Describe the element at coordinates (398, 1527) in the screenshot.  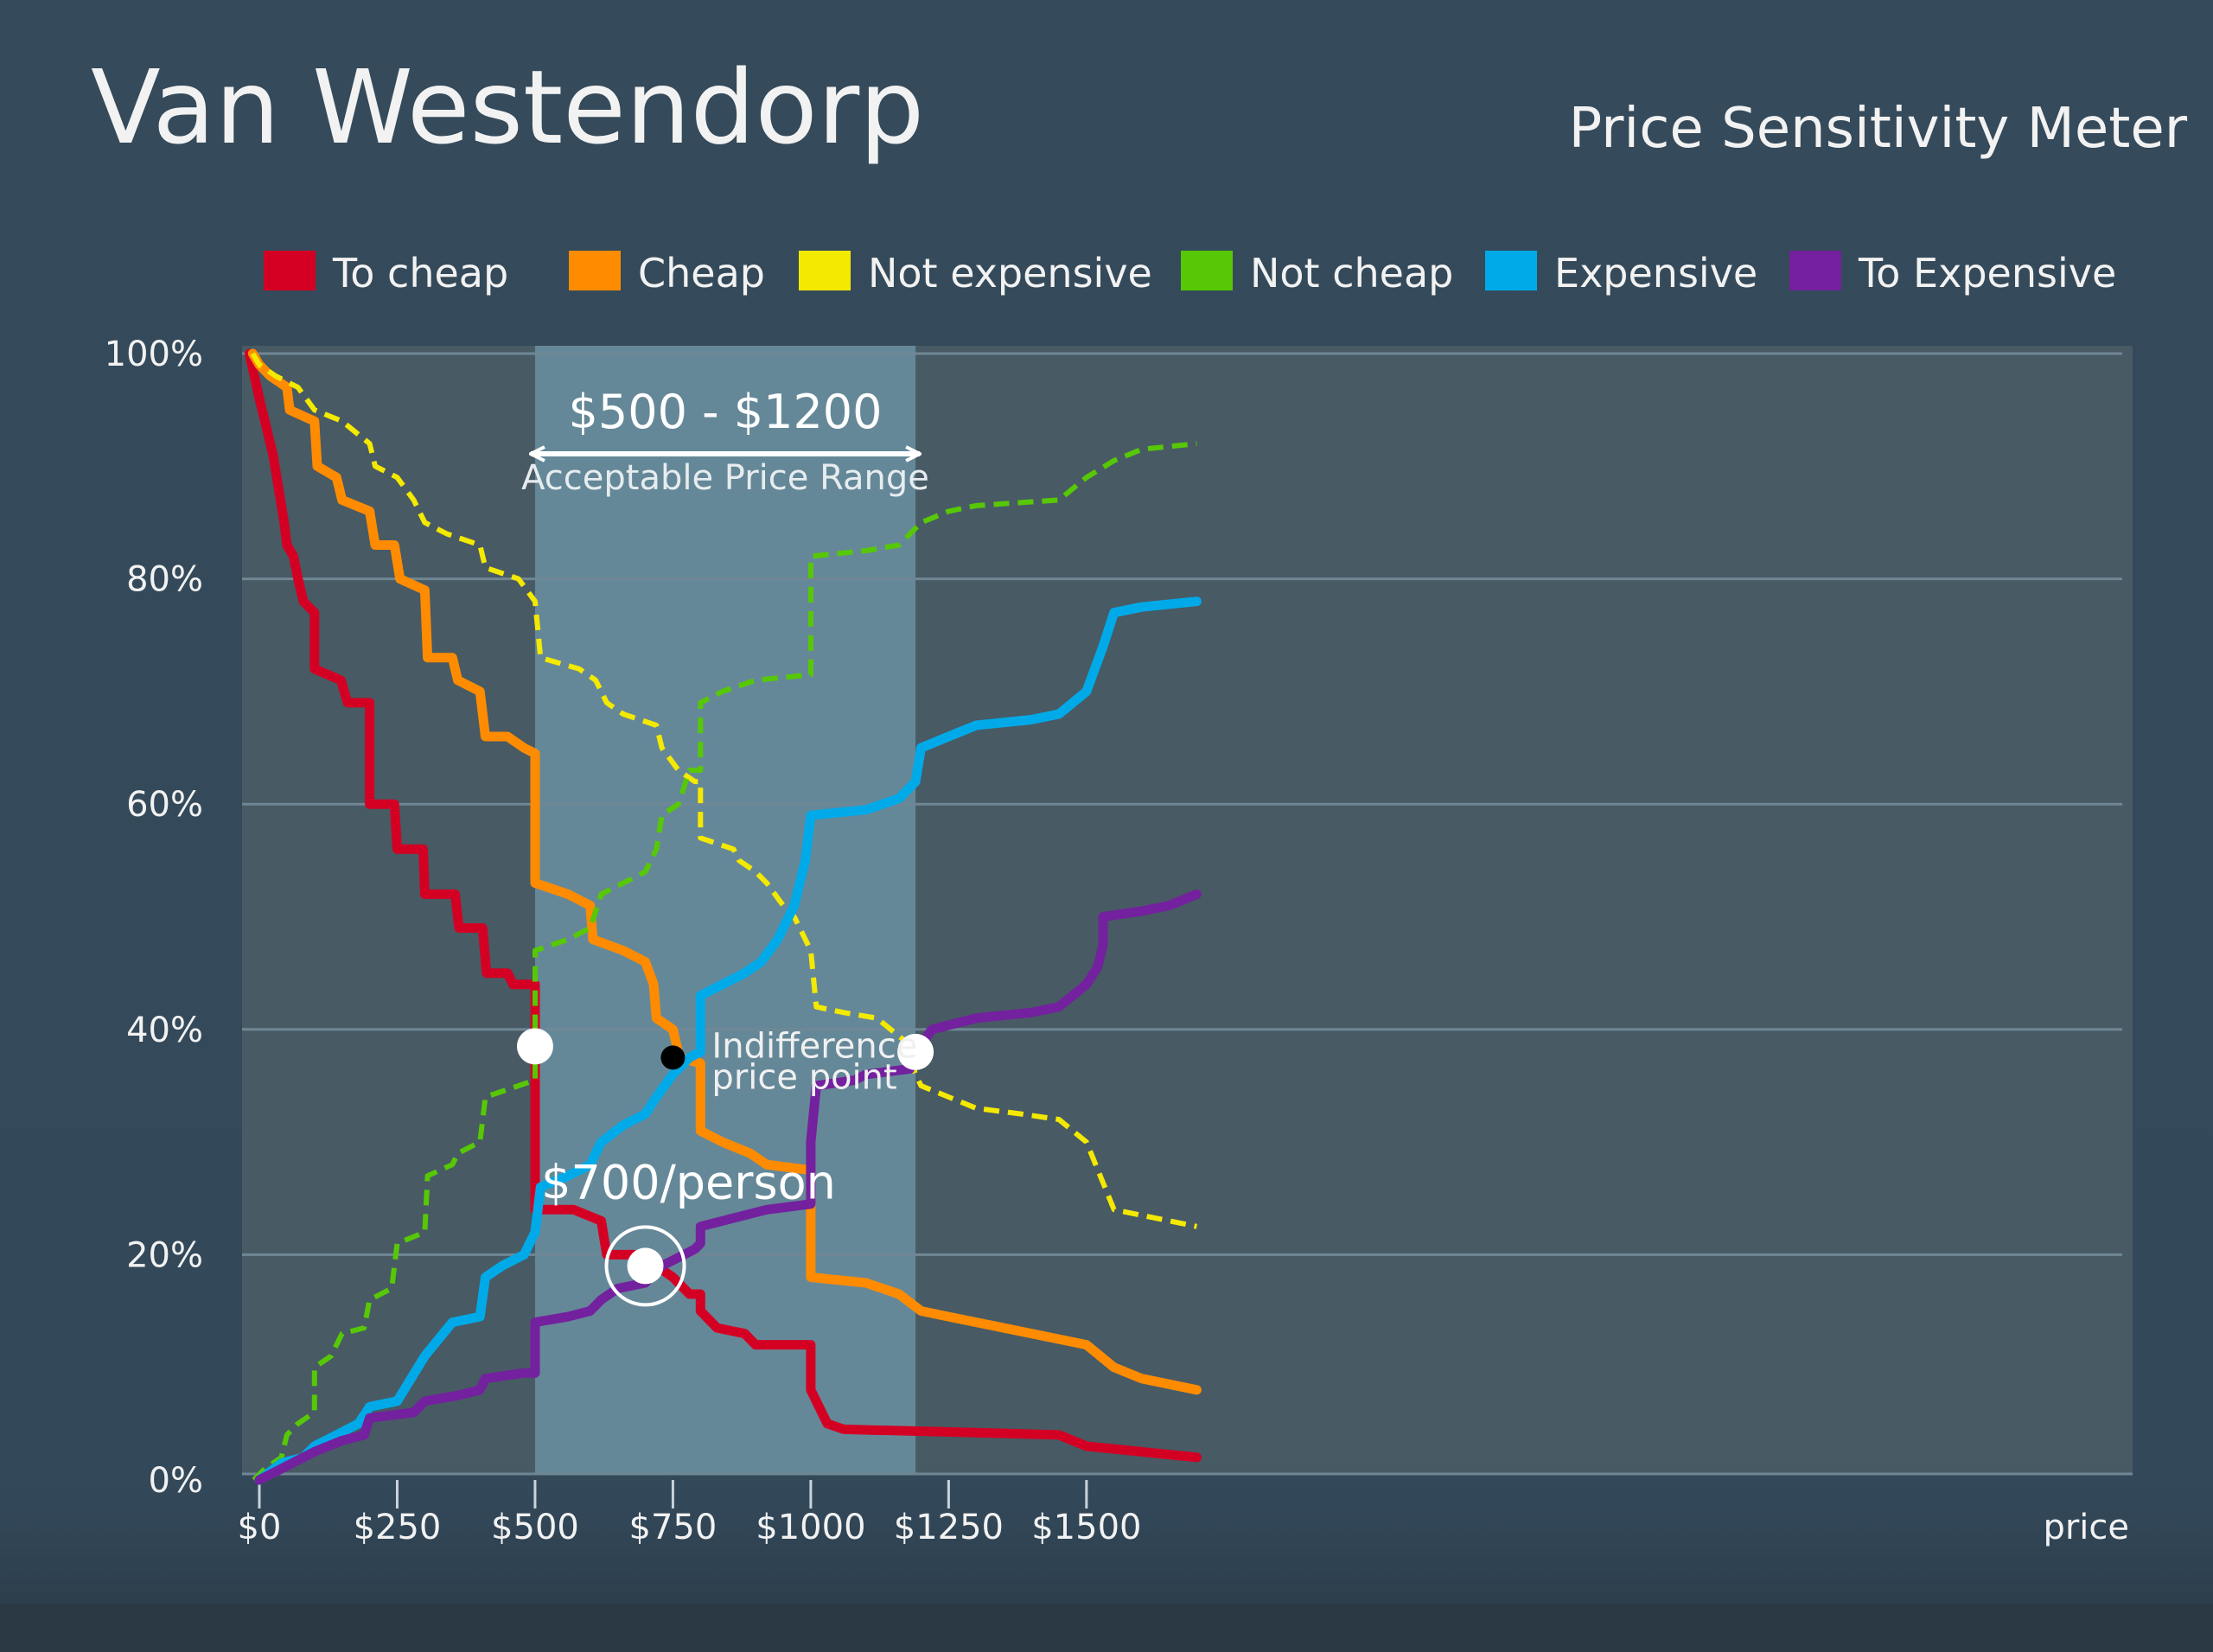
I see `x-tick-label: $250` at that location.